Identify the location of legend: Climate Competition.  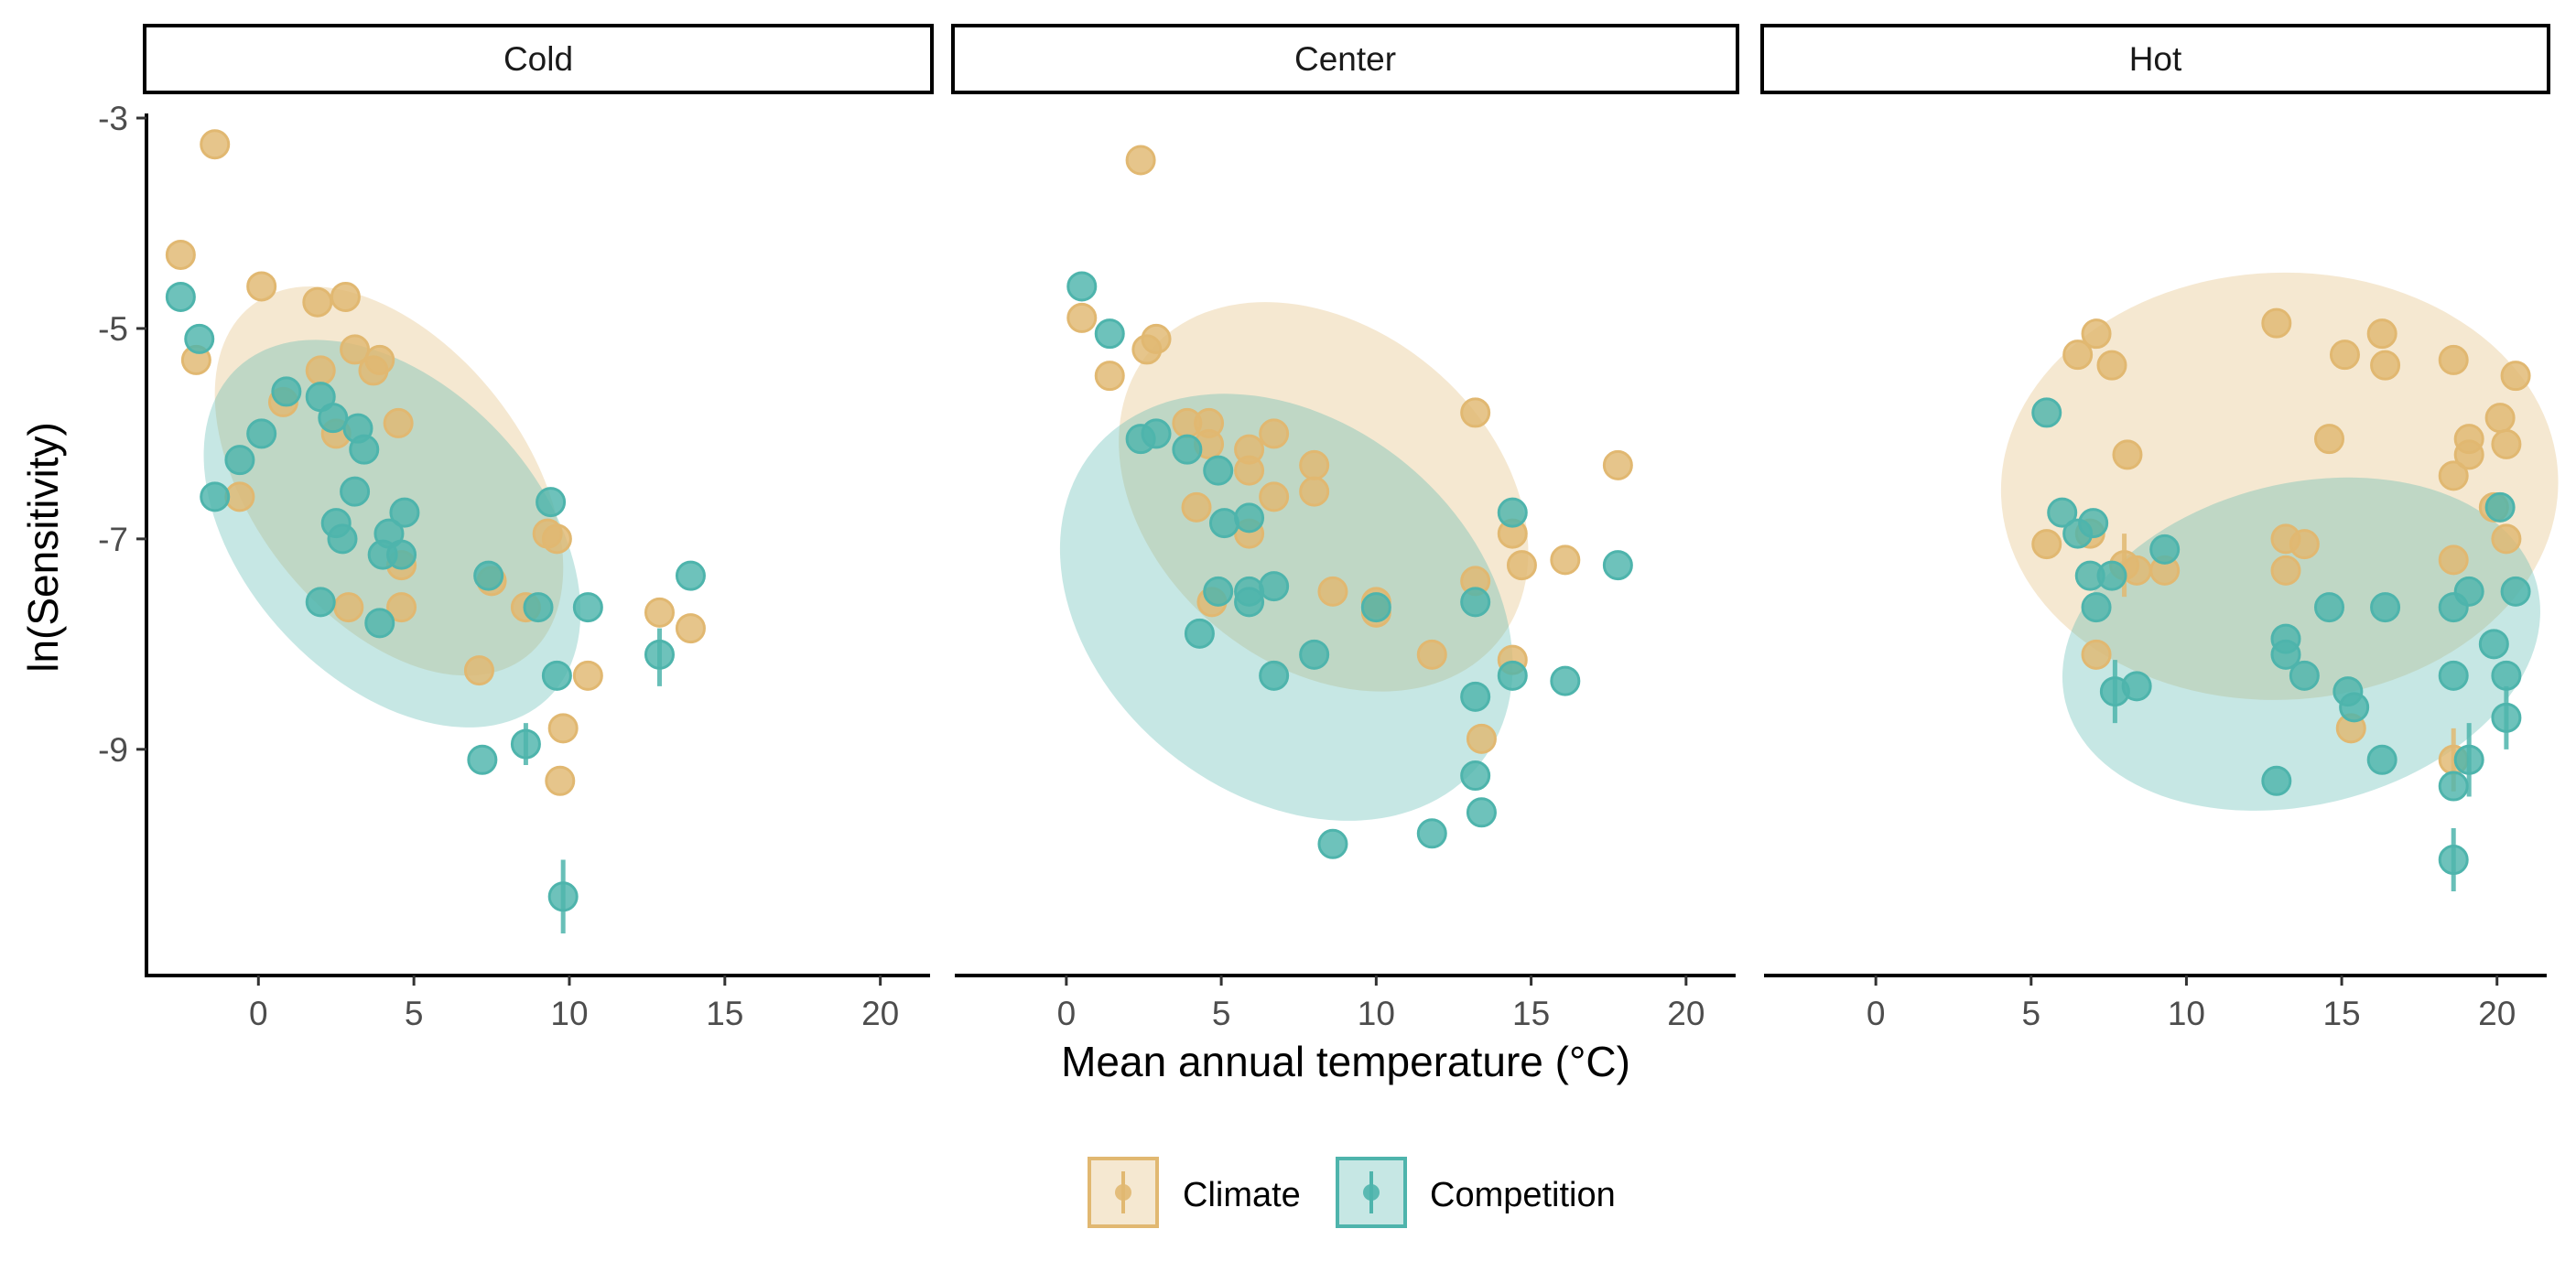
(1352, 1193).